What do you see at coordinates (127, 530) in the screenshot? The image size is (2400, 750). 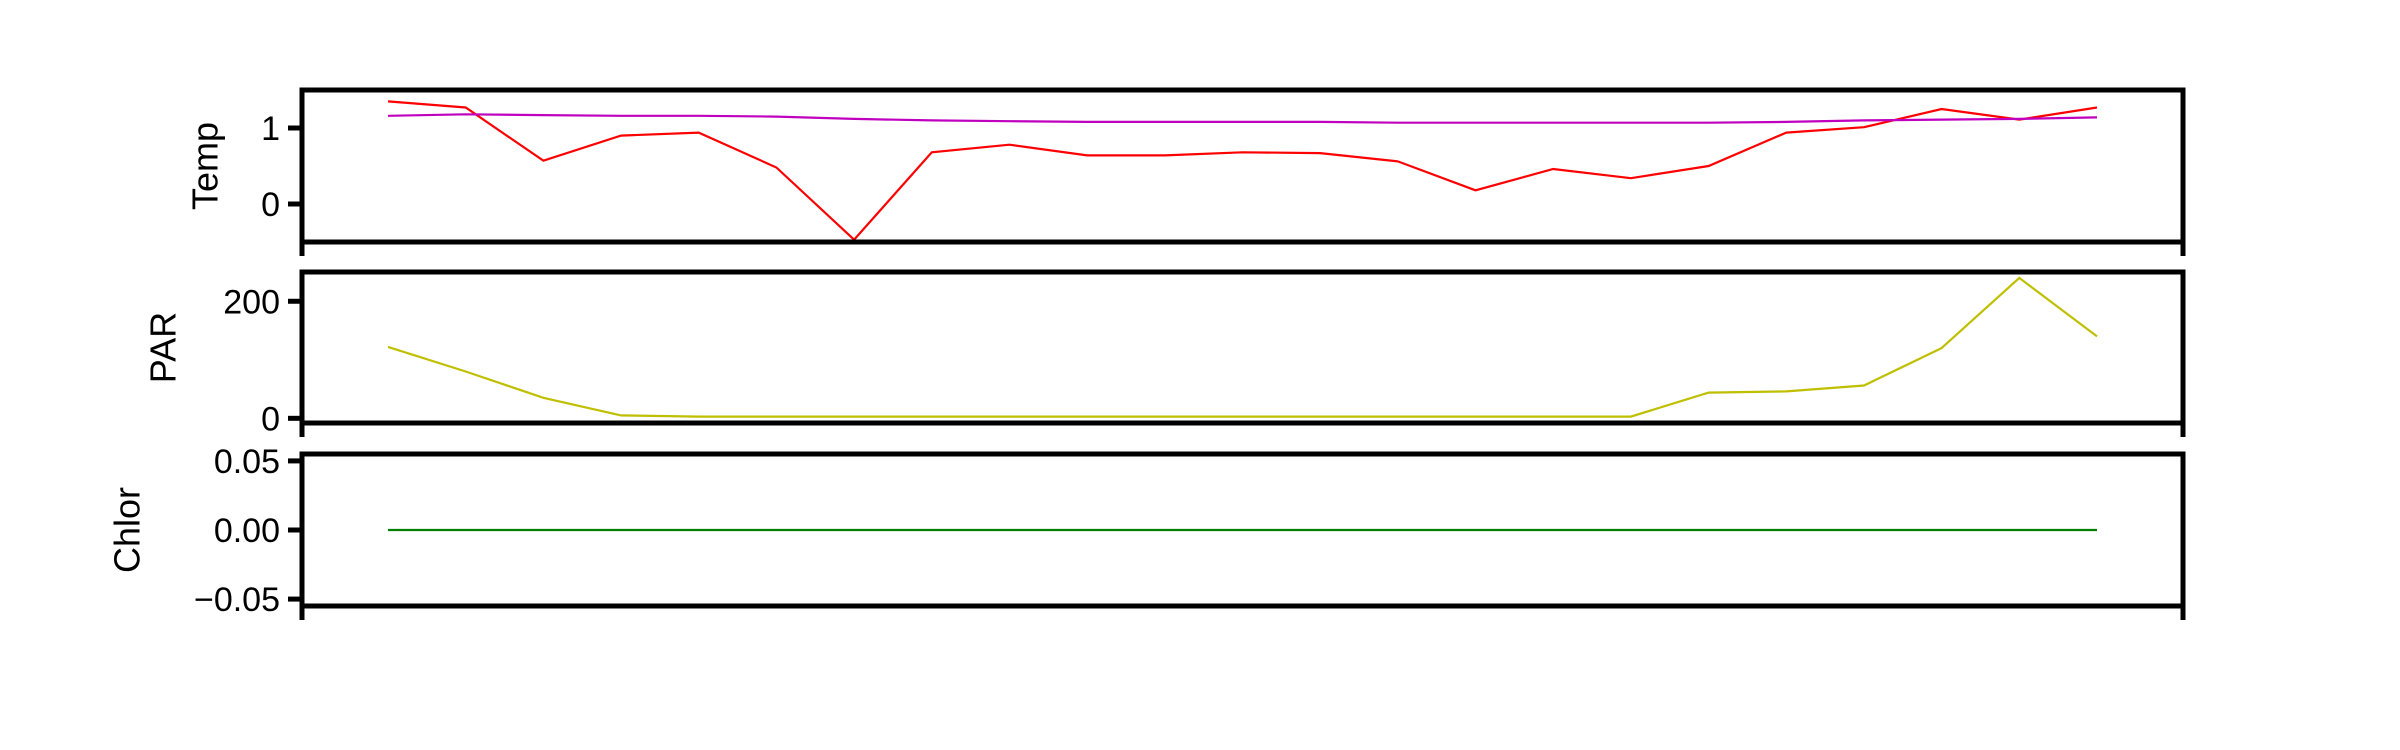 I see `y-axis-label: Chlor` at bounding box center [127, 530].